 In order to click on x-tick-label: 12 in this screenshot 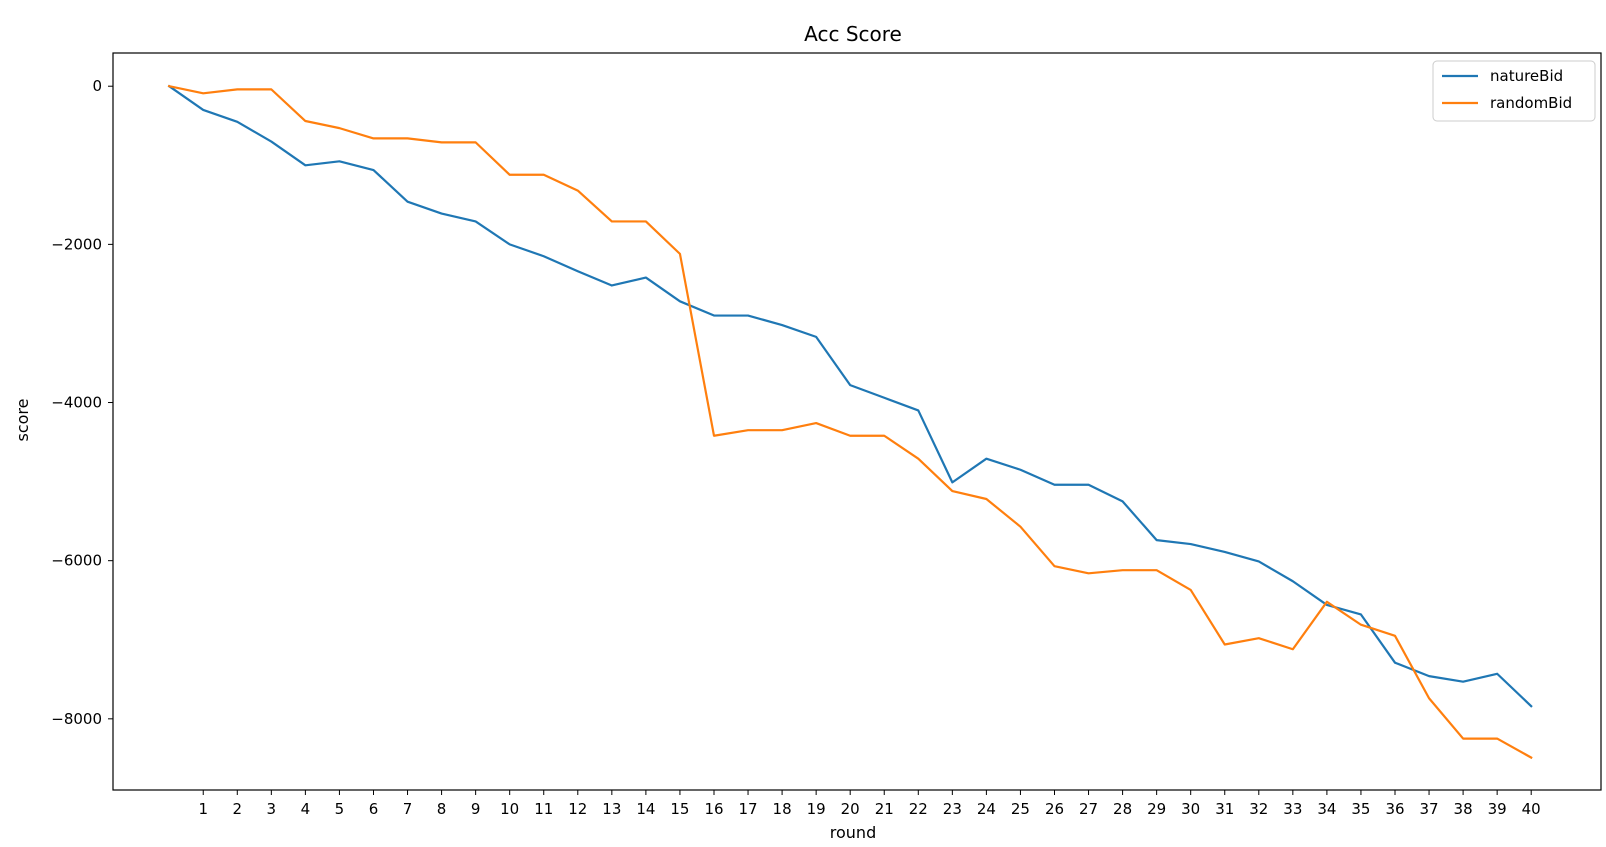, I will do `click(577, 809)`.